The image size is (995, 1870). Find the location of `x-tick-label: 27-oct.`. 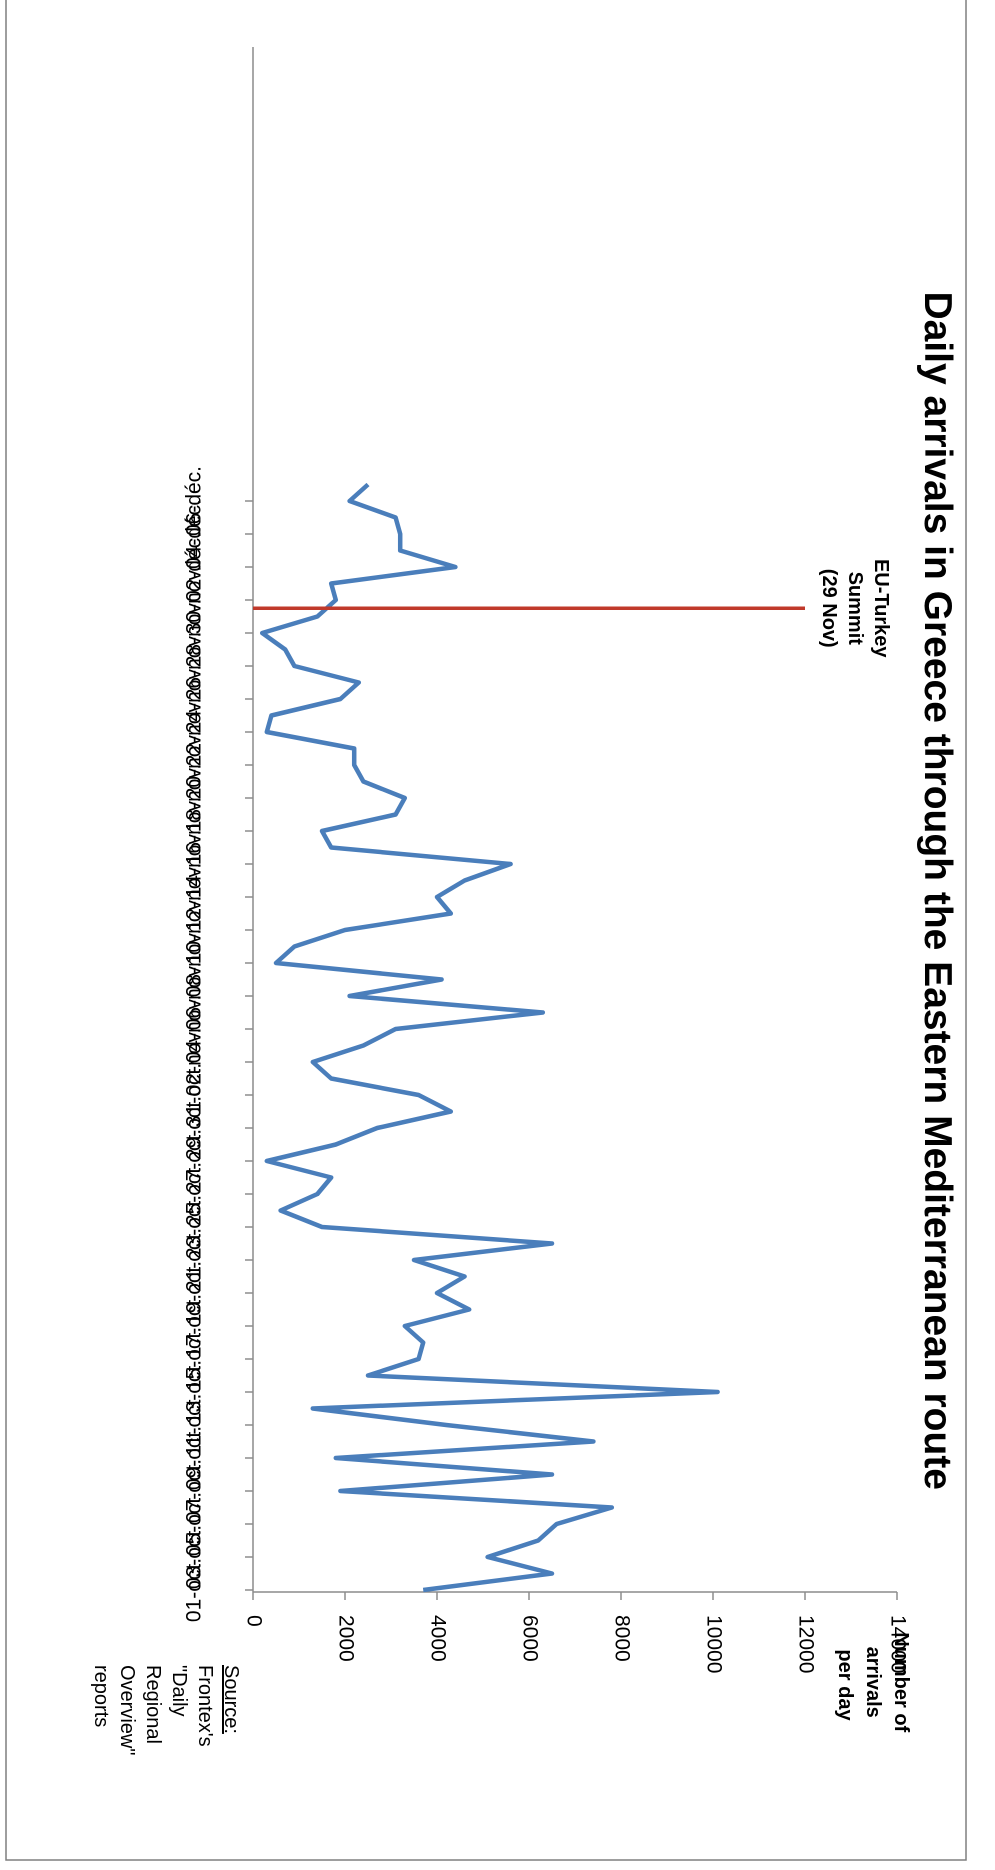

x-tick-label: 27-oct. is located at coordinates (194, 1161).